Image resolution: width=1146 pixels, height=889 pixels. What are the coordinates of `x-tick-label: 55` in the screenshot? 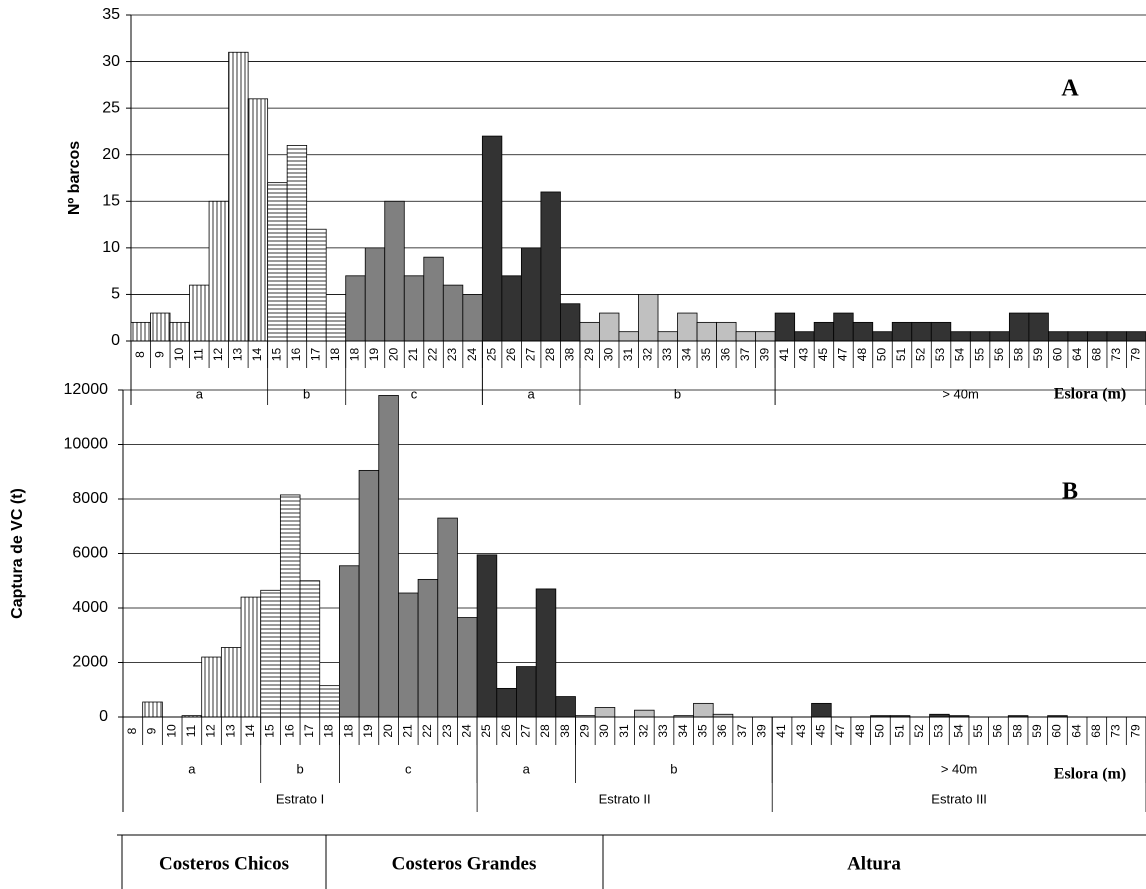 It's located at (979, 355).